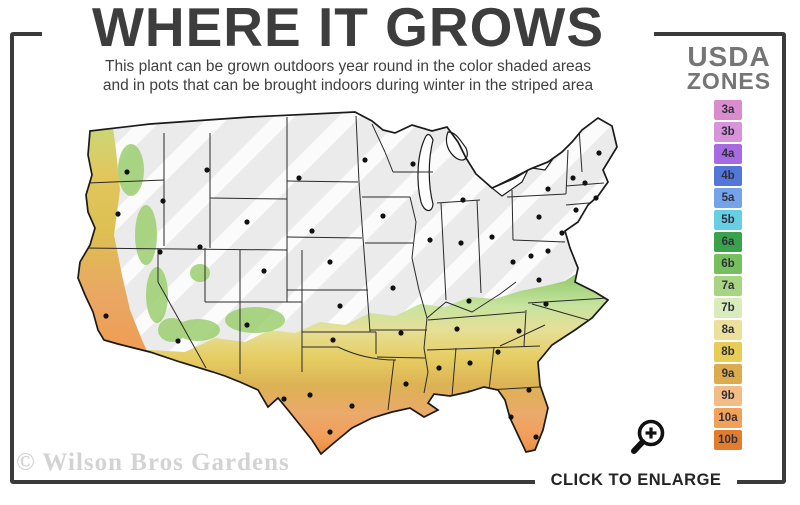 The height and width of the screenshot is (505, 800). I want to click on legend-zone-3b: 3b, so click(728, 132).